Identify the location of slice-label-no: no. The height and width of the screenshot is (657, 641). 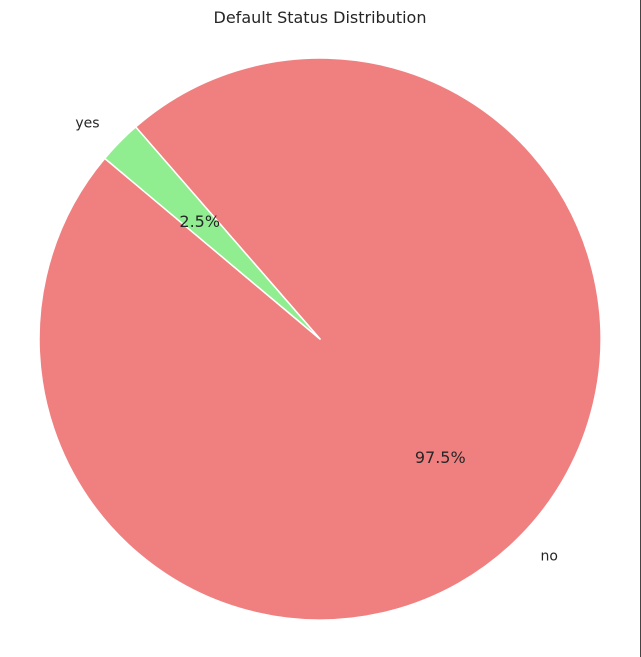
(548, 557).